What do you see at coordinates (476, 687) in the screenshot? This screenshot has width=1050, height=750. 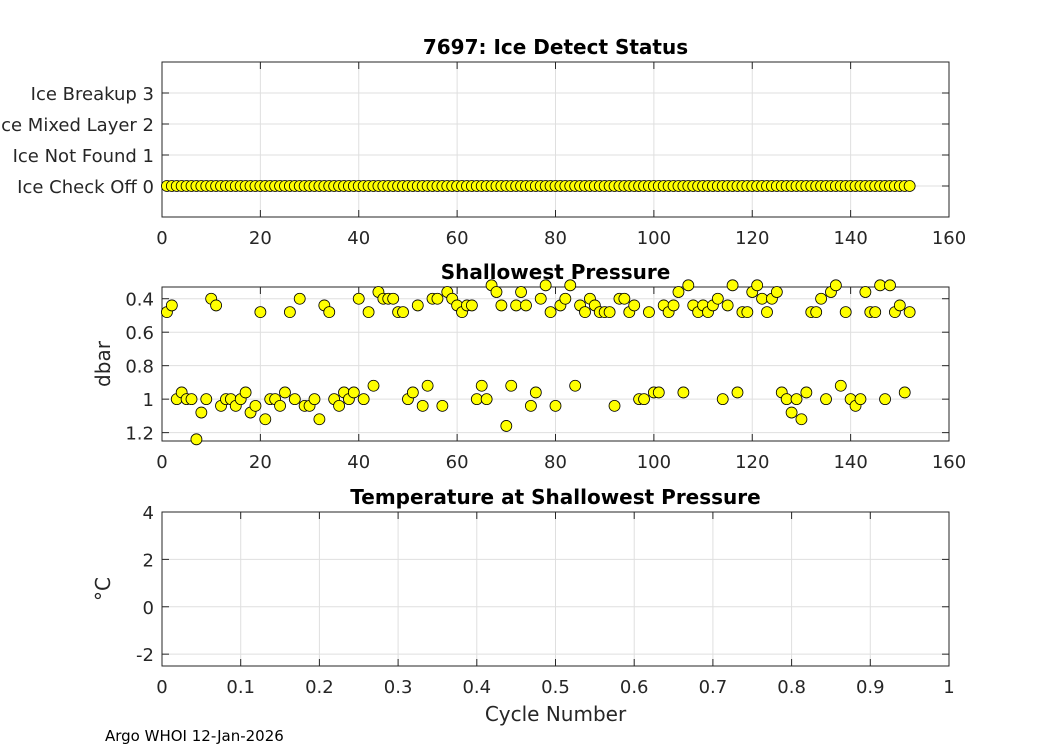 I see `temp-x-tick-label: 0.4` at bounding box center [476, 687].